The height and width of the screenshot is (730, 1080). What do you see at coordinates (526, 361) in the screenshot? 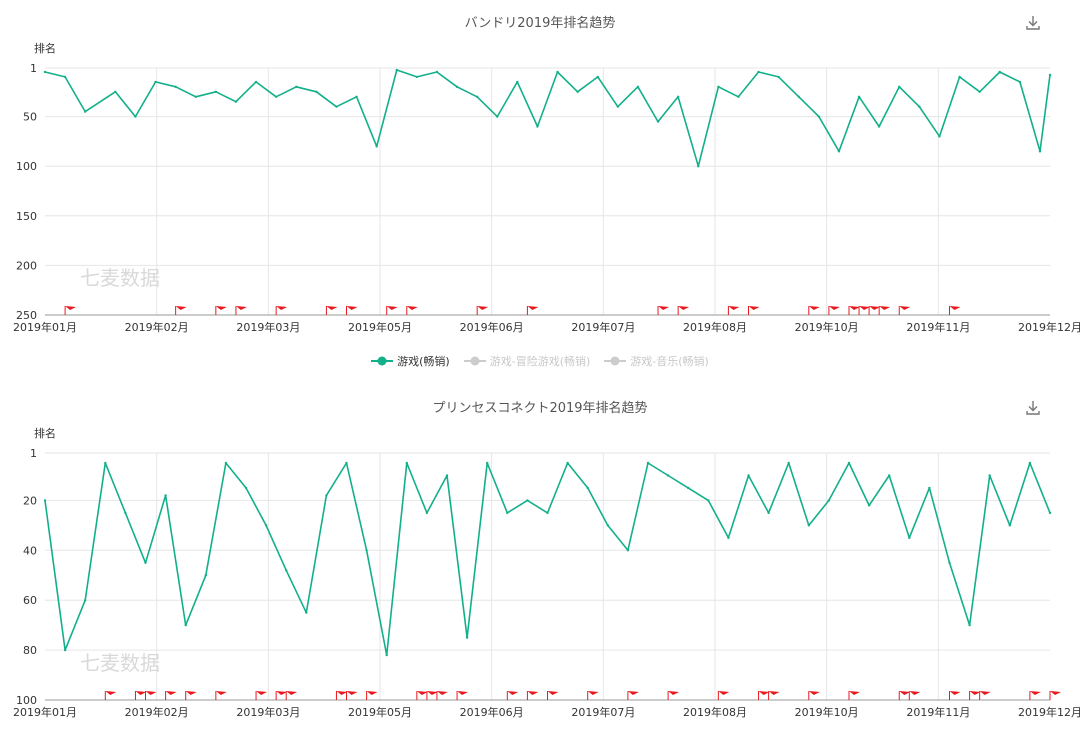
I see `legend-item-adventure: 游戏-冒险游戏(畅销)` at bounding box center [526, 361].